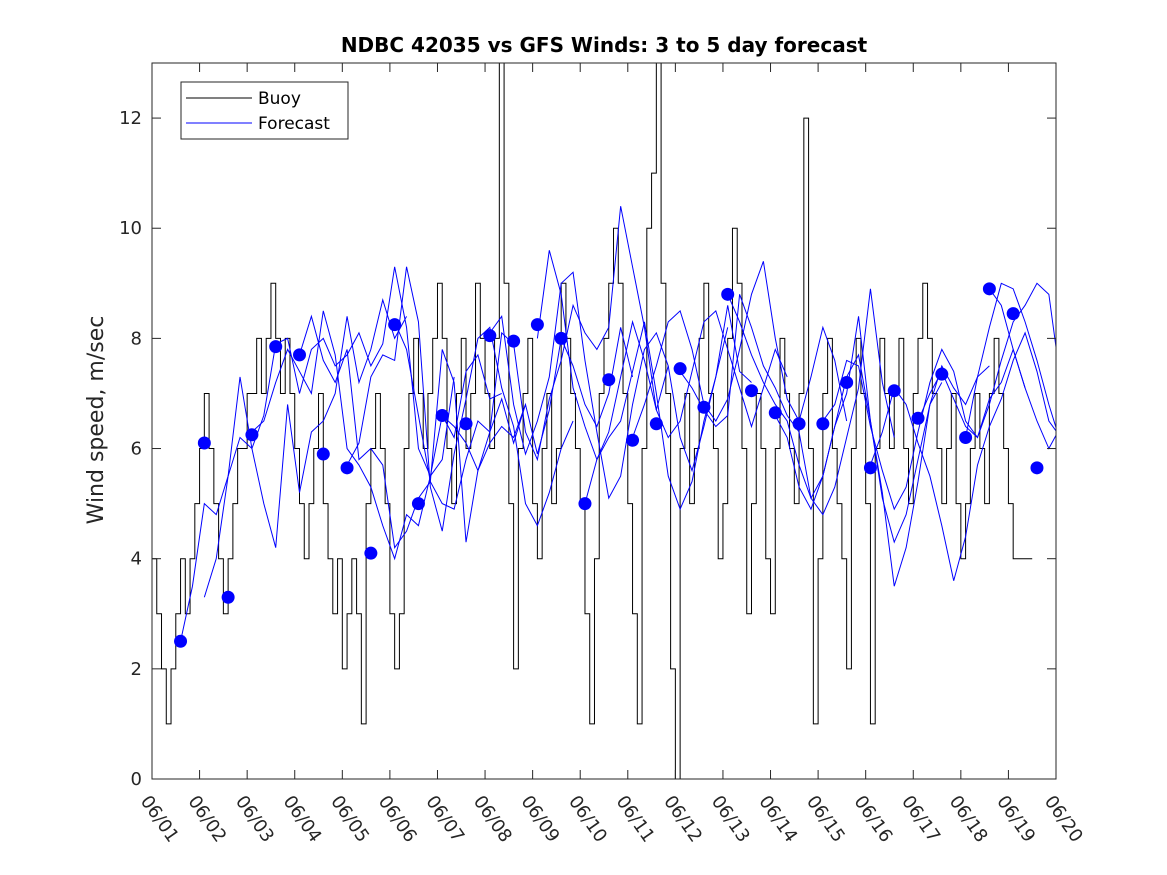 The width and height of the screenshot is (1167, 875). I want to click on y-tick-label: 0, so click(136, 779).